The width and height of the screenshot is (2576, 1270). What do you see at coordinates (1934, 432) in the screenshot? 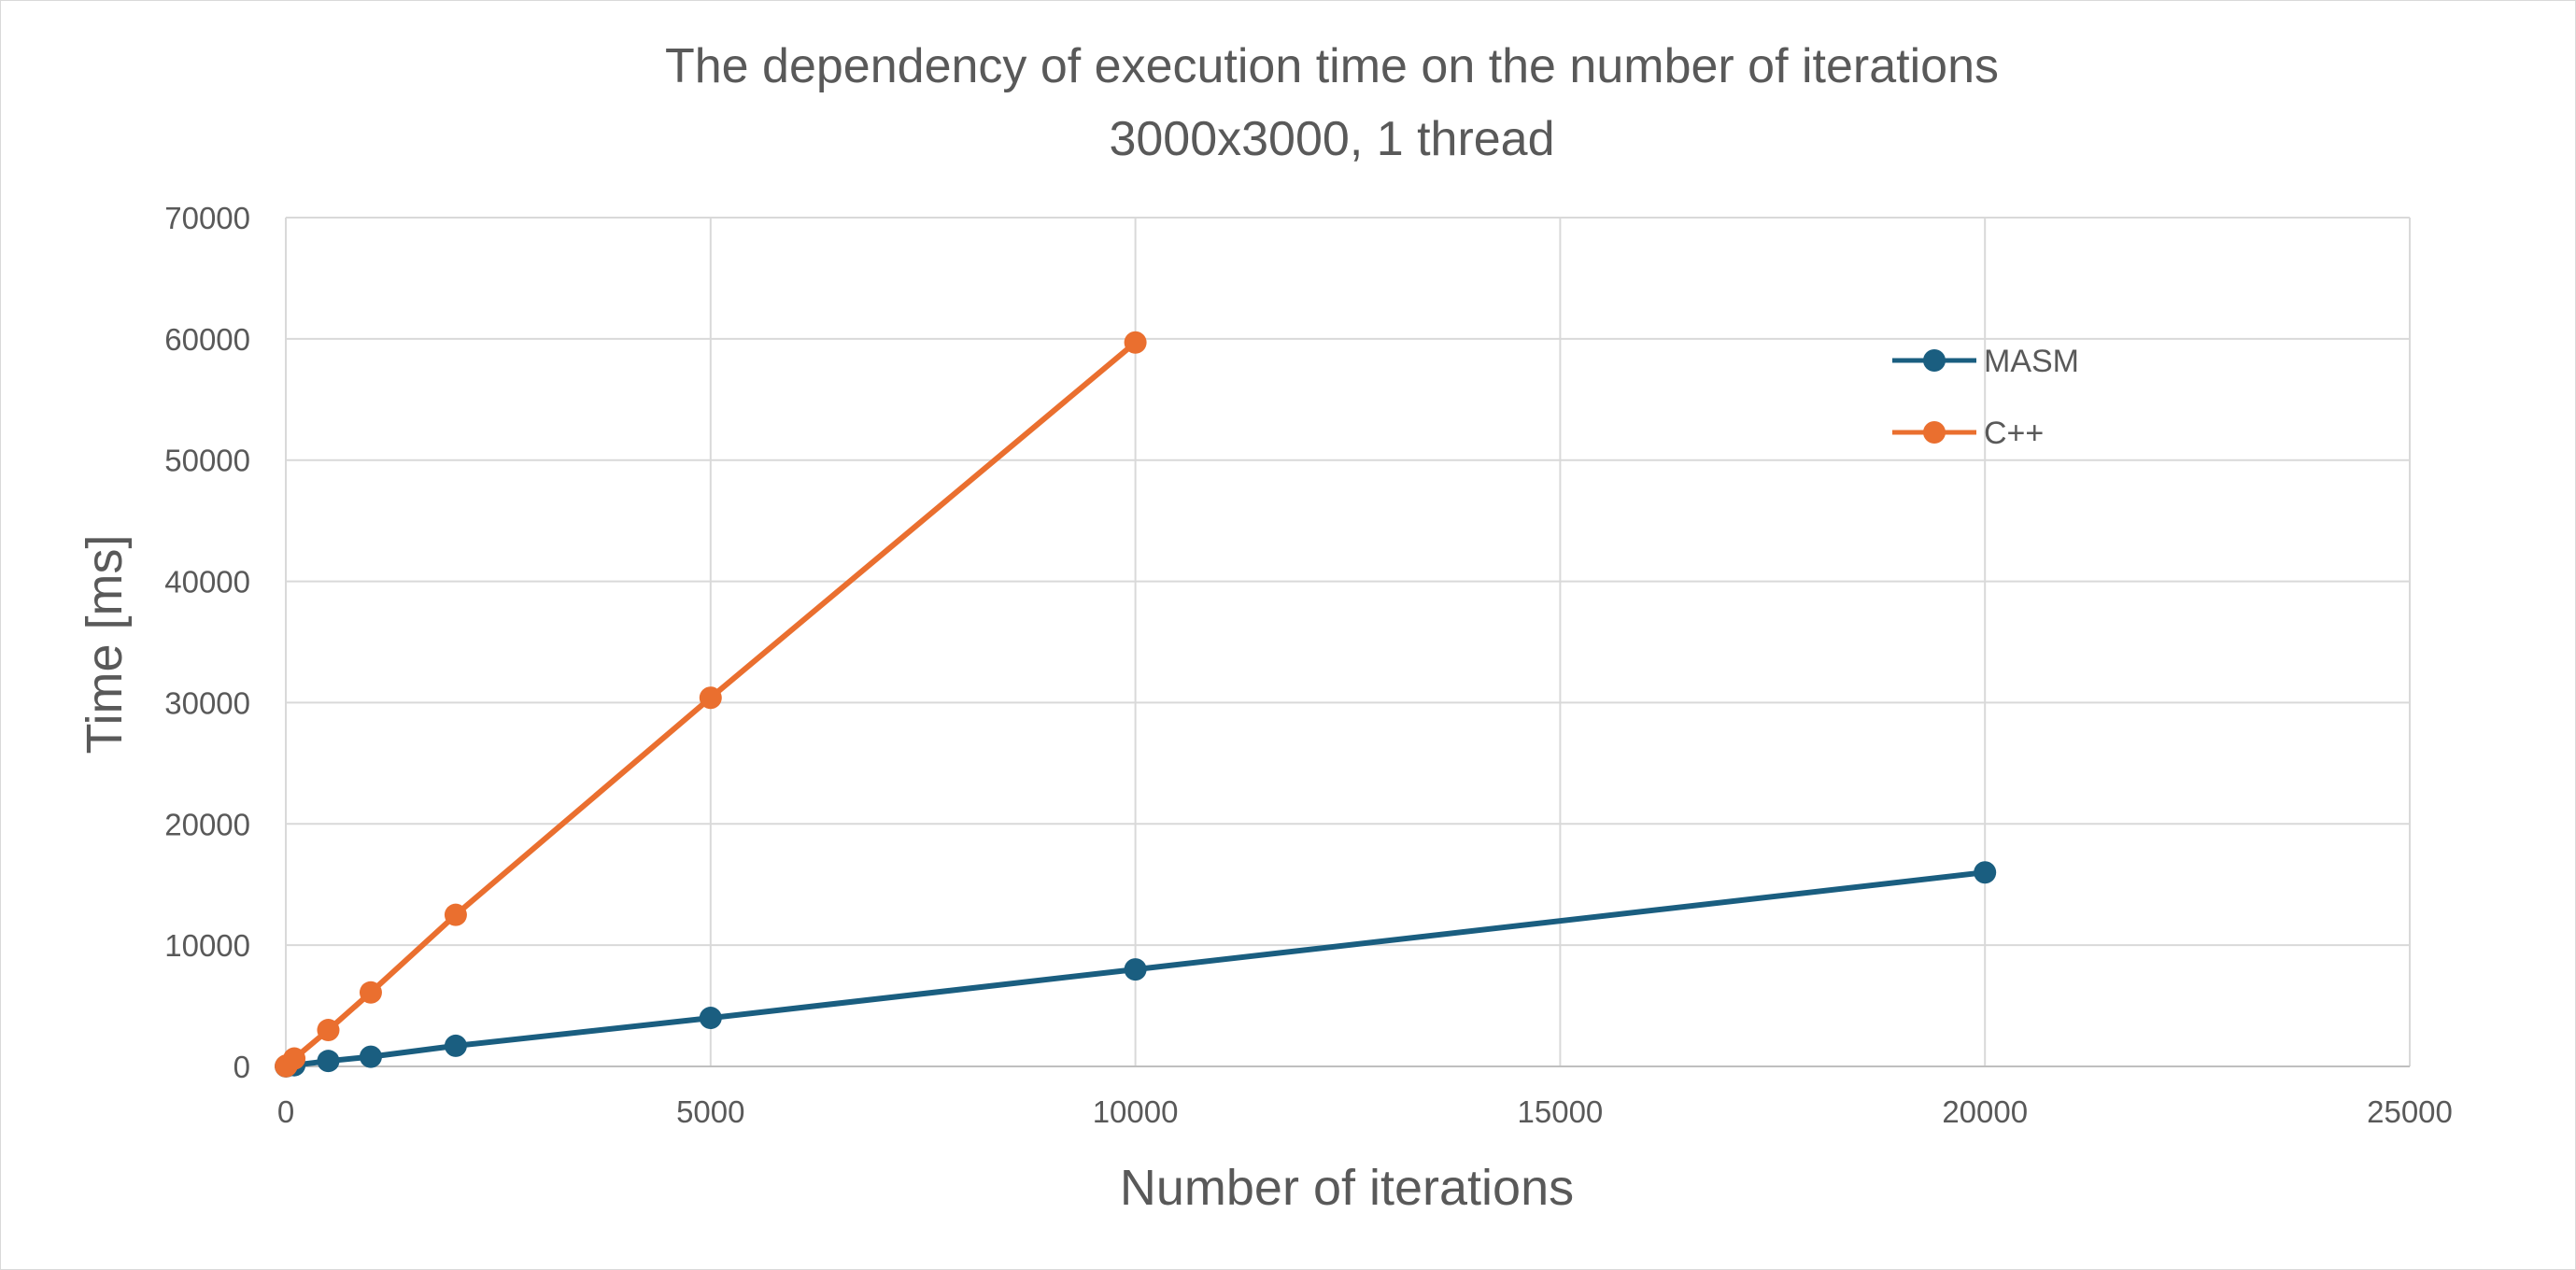
I see `legend-marker-cpp` at bounding box center [1934, 432].